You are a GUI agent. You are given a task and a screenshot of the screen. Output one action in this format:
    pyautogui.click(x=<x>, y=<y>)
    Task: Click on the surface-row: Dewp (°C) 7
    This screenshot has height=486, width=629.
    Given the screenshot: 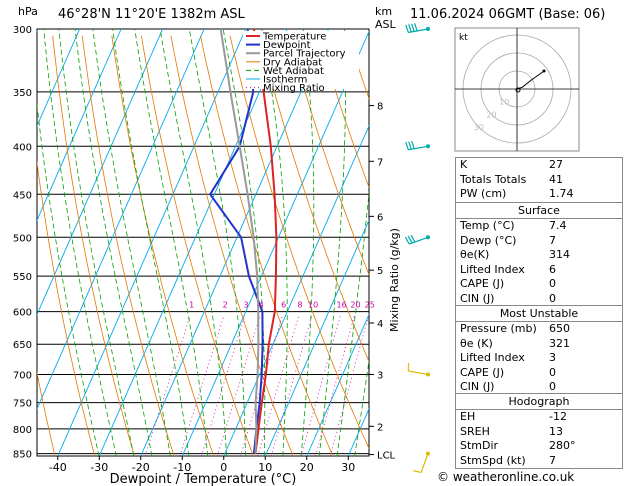 What is the action you would take?
    pyautogui.click(x=539, y=241)
    